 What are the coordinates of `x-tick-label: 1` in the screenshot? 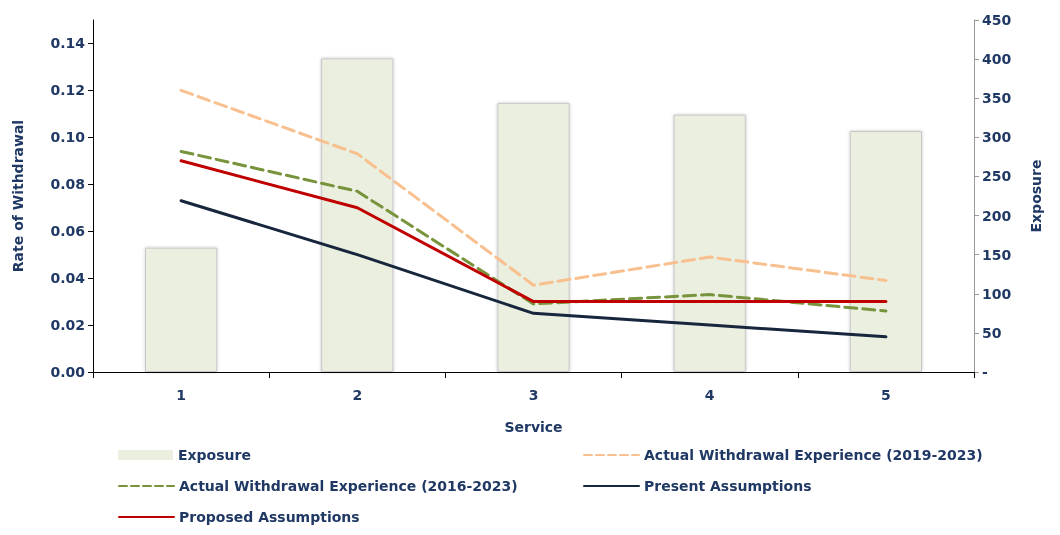 It's located at (181, 395).